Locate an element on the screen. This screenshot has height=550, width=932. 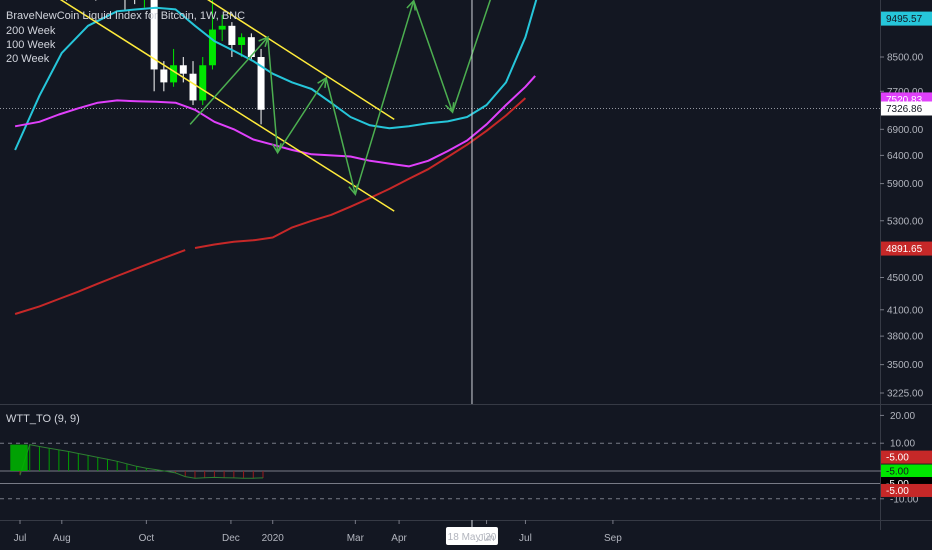
legend-20-week: 20 Week is located at coordinates (28, 59).